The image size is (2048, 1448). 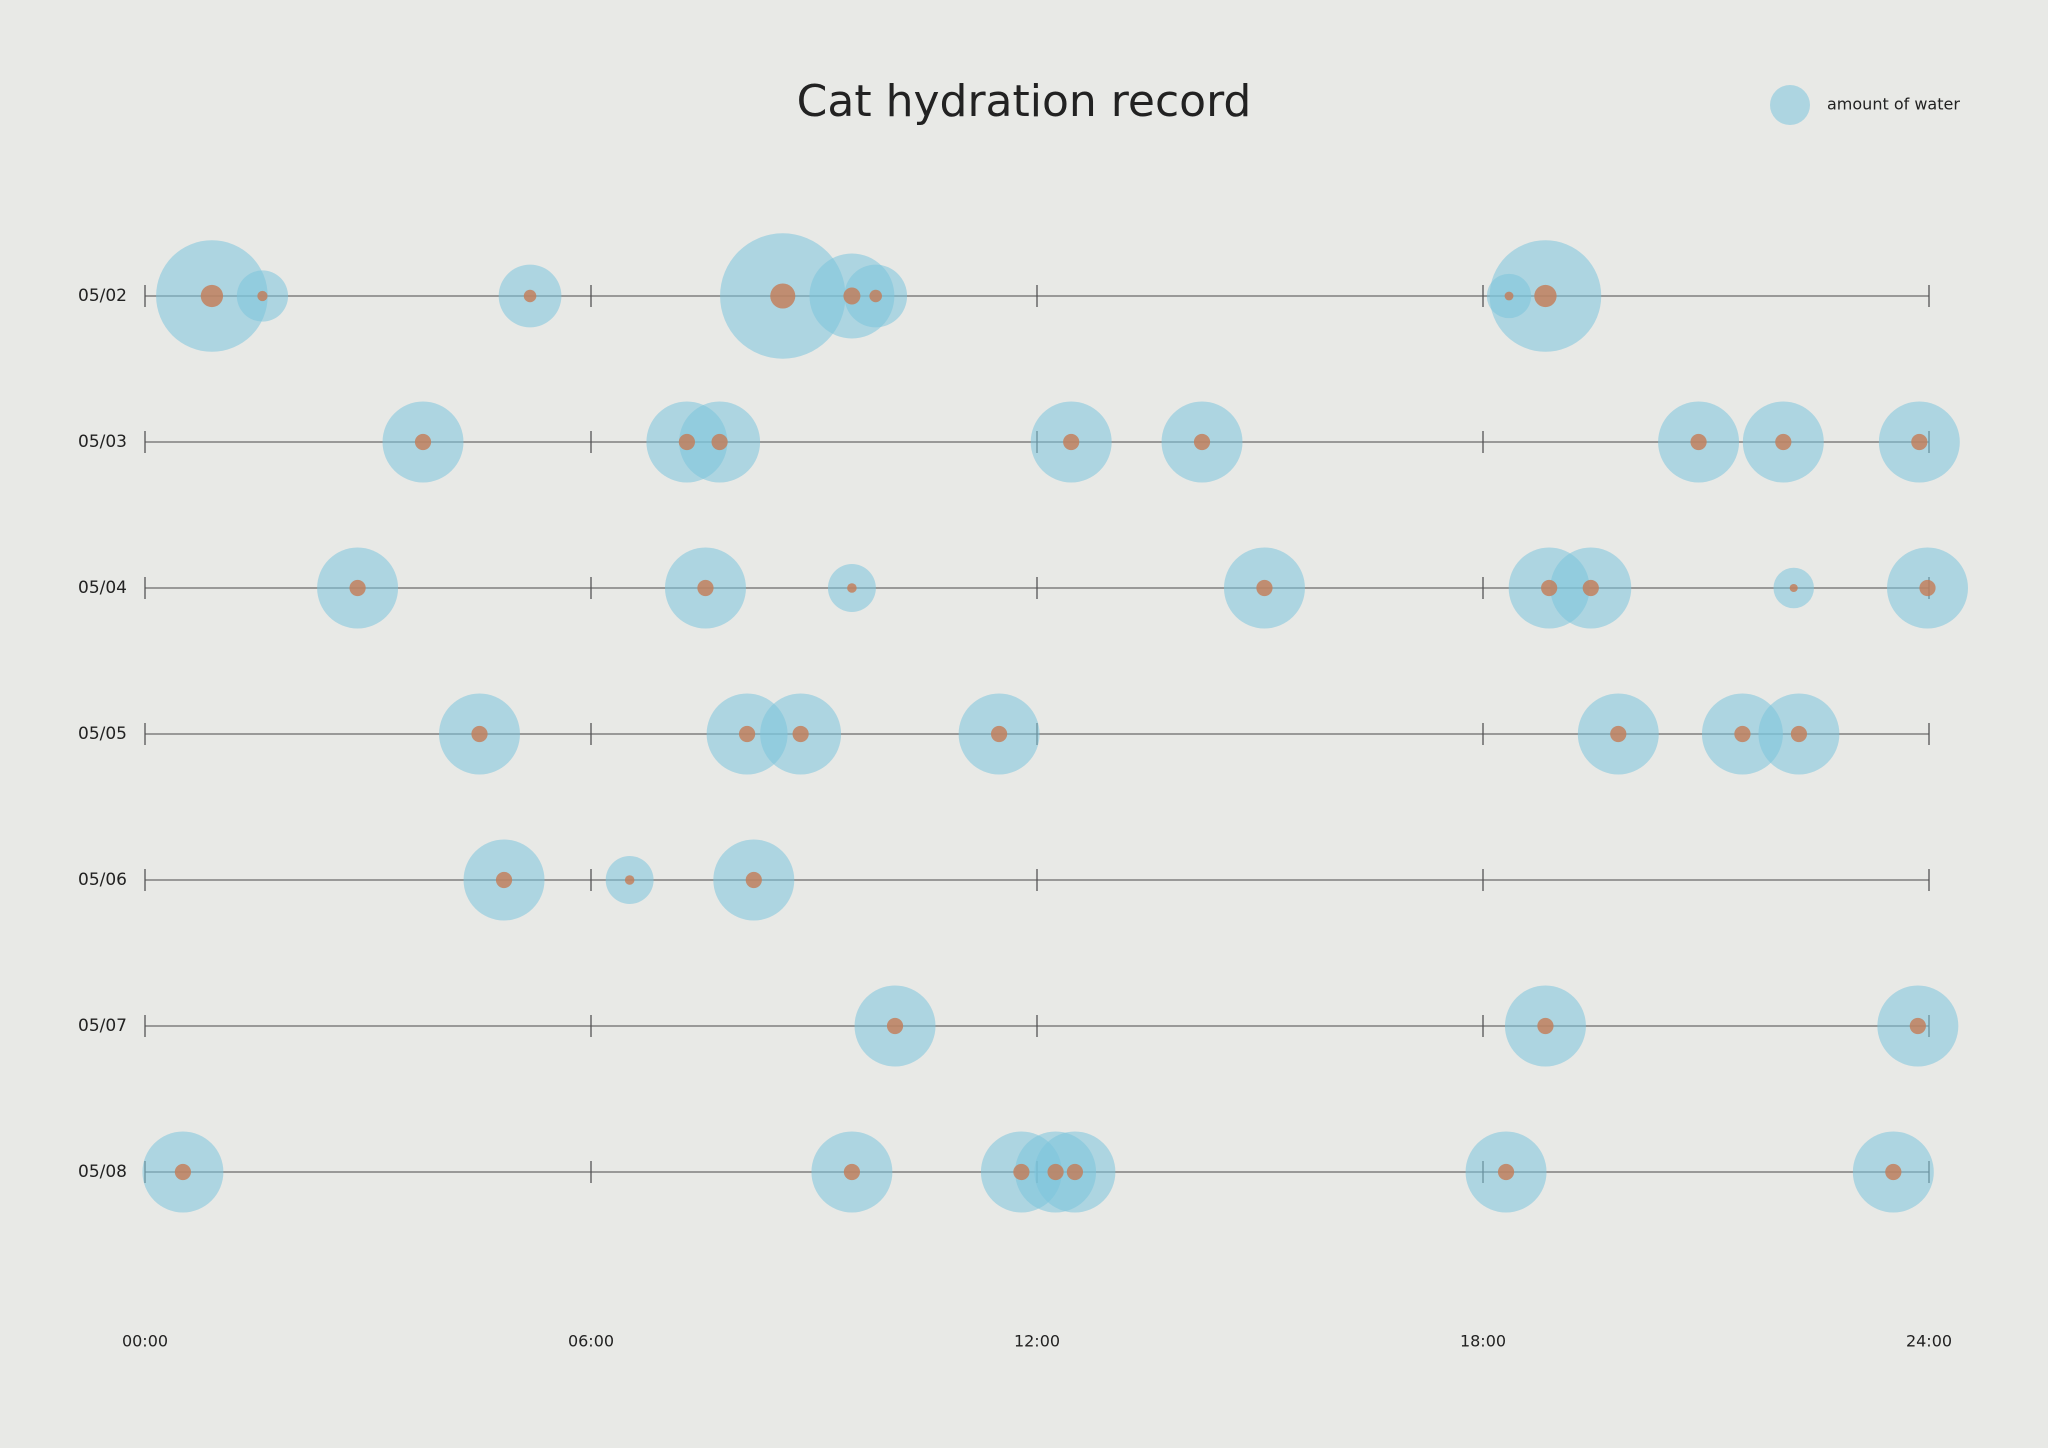 I want to click on legend-label: amount of water, so click(x=1893, y=104).